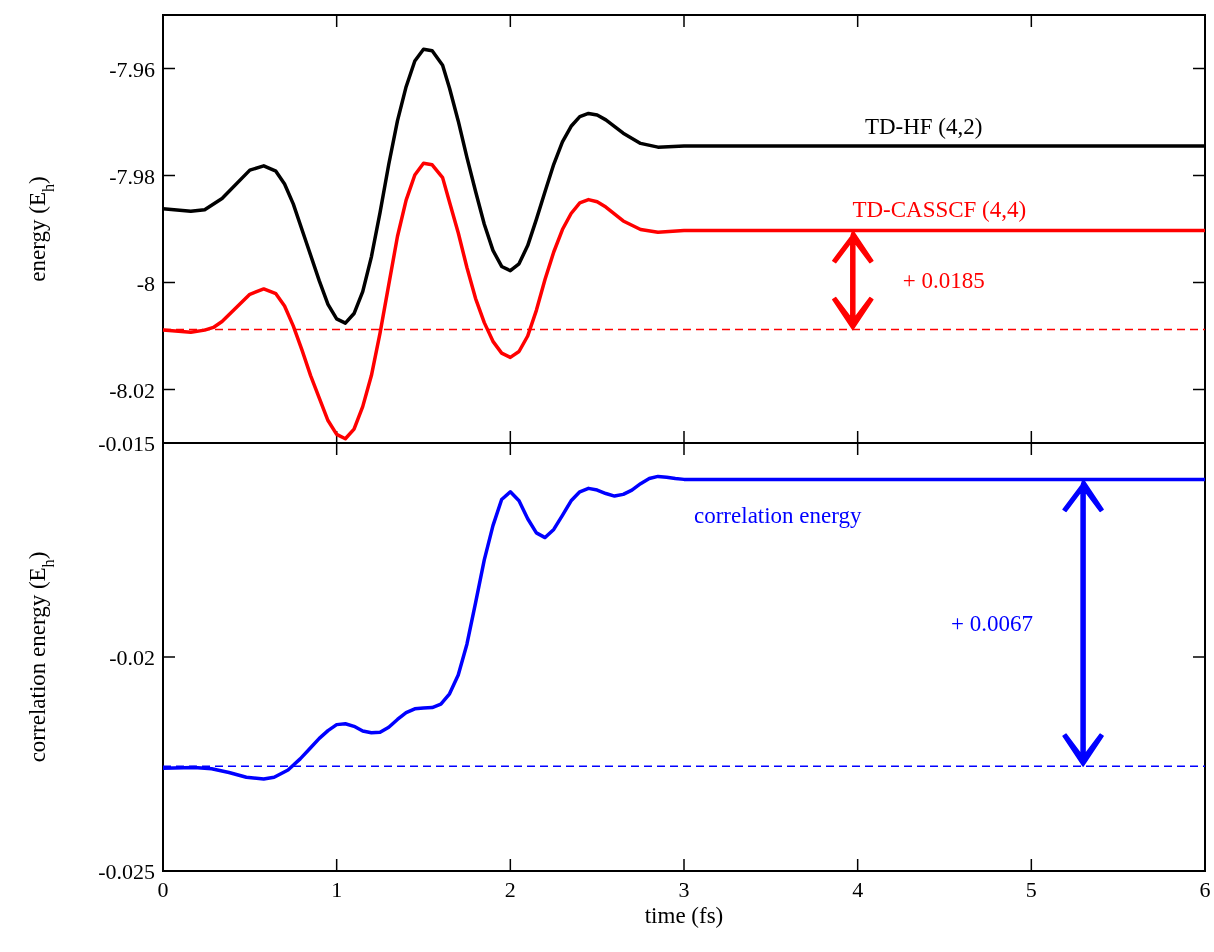 The width and height of the screenshot is (1214, 952). What do you see at coordinates (684, 915) in the screenshot?
I see `x-axis-title: time (fs)` at bounding box center [684, 915].